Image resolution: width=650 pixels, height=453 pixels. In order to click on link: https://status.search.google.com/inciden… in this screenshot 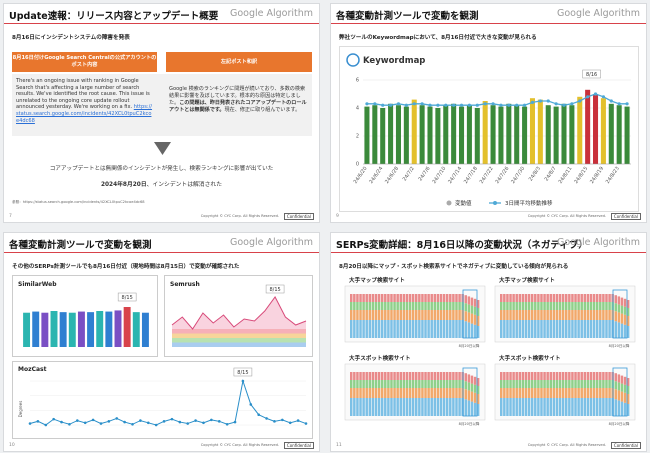, I will do `click(84, 114)`.